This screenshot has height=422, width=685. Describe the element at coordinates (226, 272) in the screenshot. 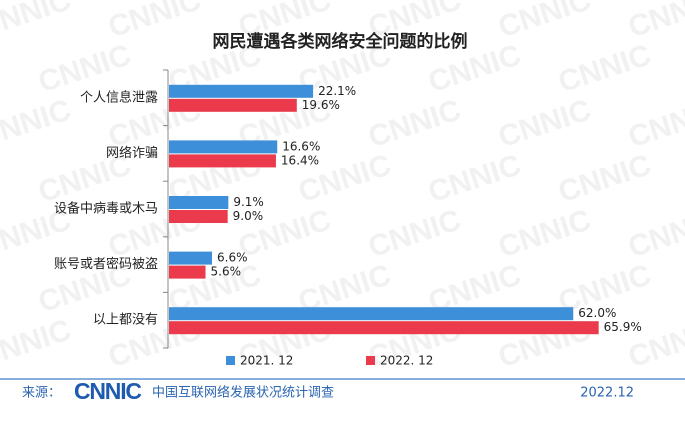

I see `value-label: 5.6%` at that location.